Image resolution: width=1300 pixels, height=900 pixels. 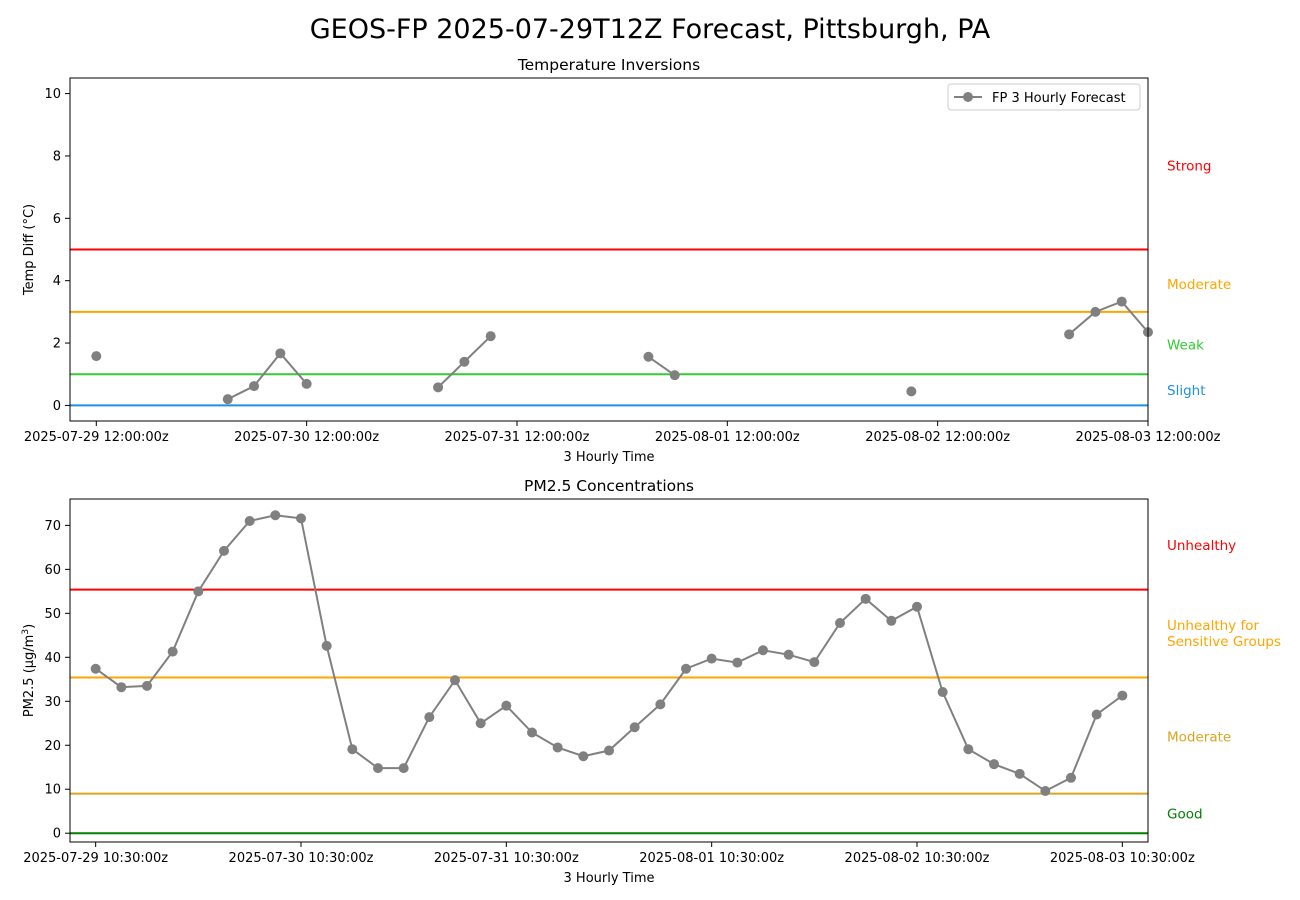 What do you see at coordinates (727, 437) in the screenshot?
I see `x-tick-label: 2025-08-01 12:00:00z` at bounding box center [727, 437].